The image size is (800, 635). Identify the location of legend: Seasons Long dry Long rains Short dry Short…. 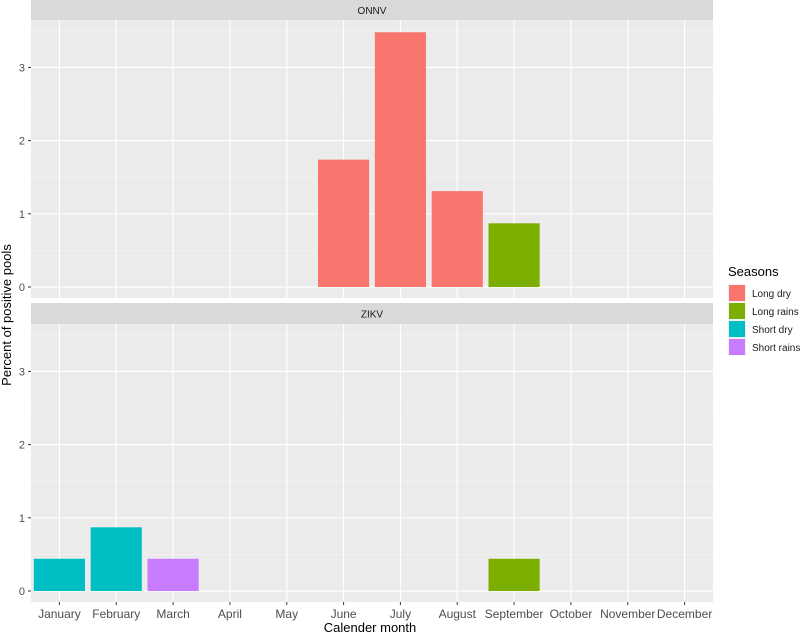
(764, 310).